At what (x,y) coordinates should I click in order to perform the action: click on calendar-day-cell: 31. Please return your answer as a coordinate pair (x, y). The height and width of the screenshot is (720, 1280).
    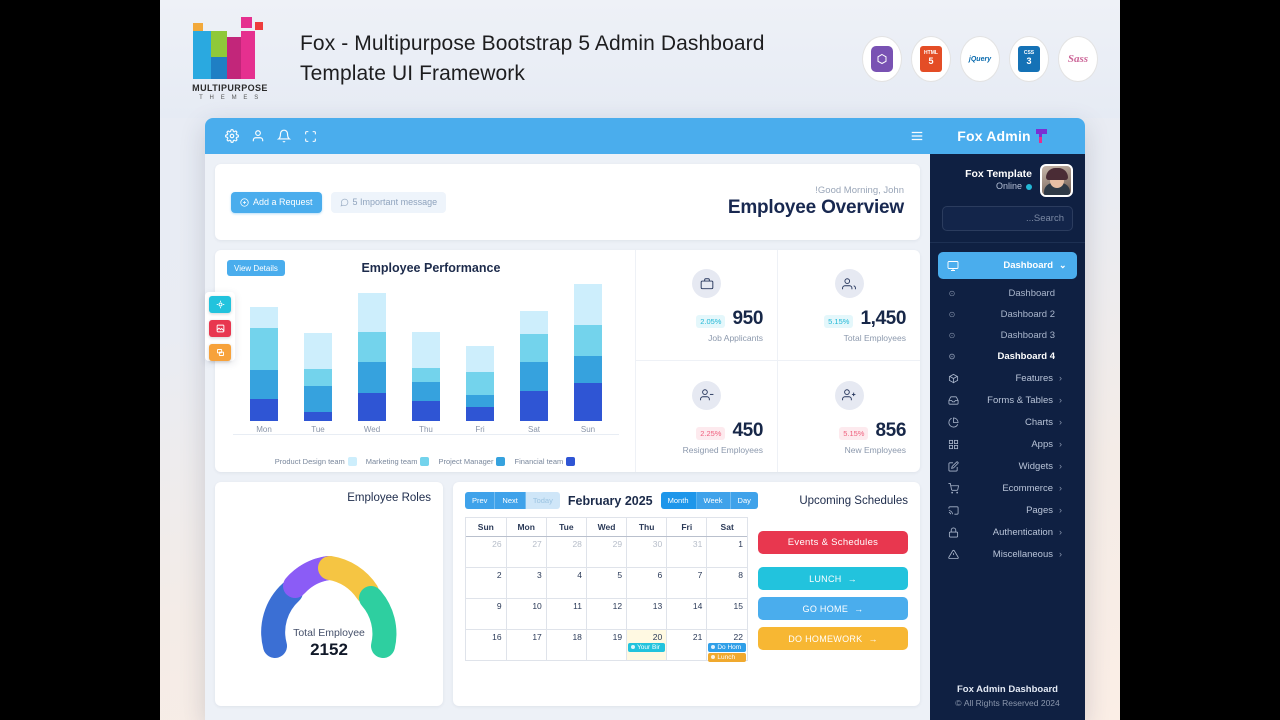
    Looking at the image, I should click on (687, 552).